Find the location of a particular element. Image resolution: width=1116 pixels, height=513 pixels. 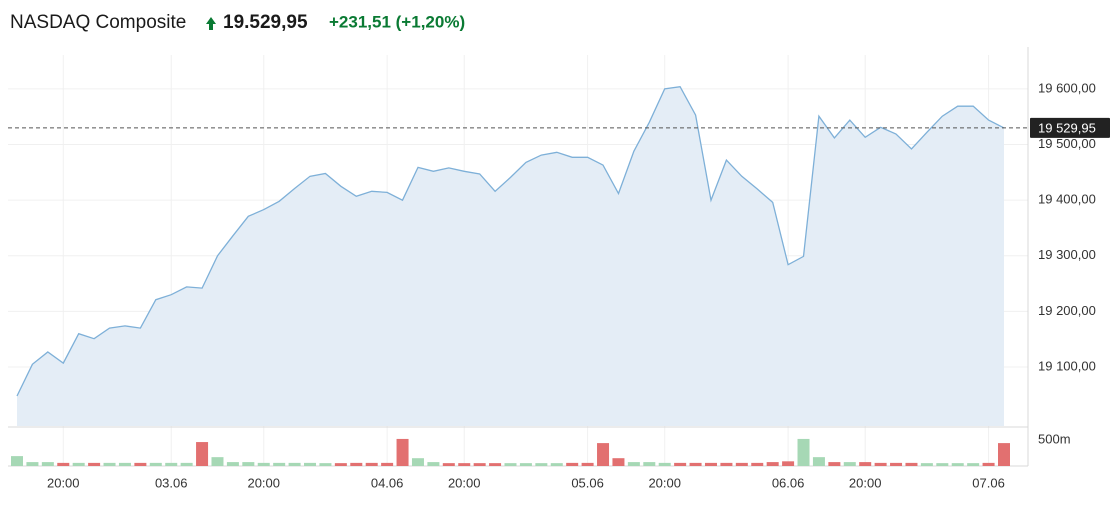

y-tick-label: 19 600,00 is located at coordinates (1067, 87).